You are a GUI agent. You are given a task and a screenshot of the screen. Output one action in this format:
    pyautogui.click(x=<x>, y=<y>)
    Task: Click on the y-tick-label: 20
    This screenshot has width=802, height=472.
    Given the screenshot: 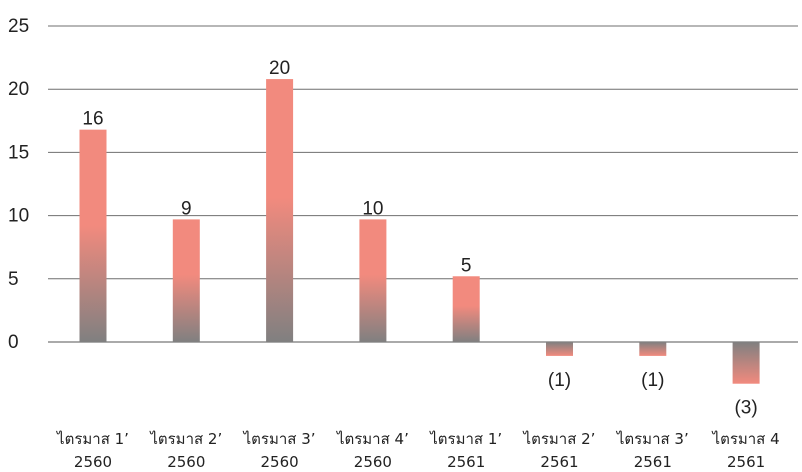 What is the action you would take?
    pyautogui.click(x=18, y=89)
    